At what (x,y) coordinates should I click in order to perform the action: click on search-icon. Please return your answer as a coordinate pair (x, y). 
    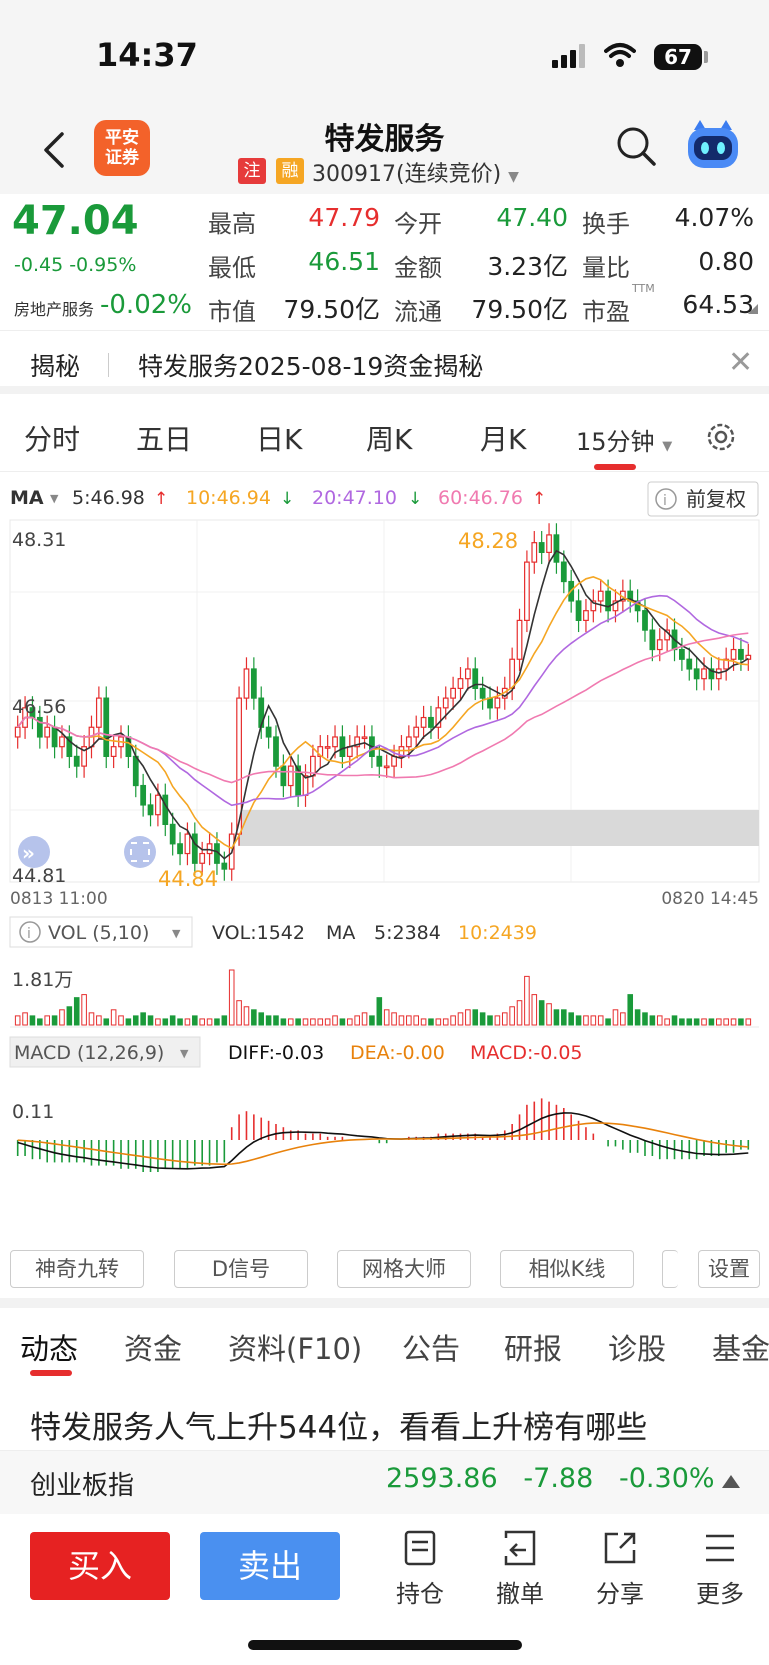
    Looking at the image, I should click on (636, 146).